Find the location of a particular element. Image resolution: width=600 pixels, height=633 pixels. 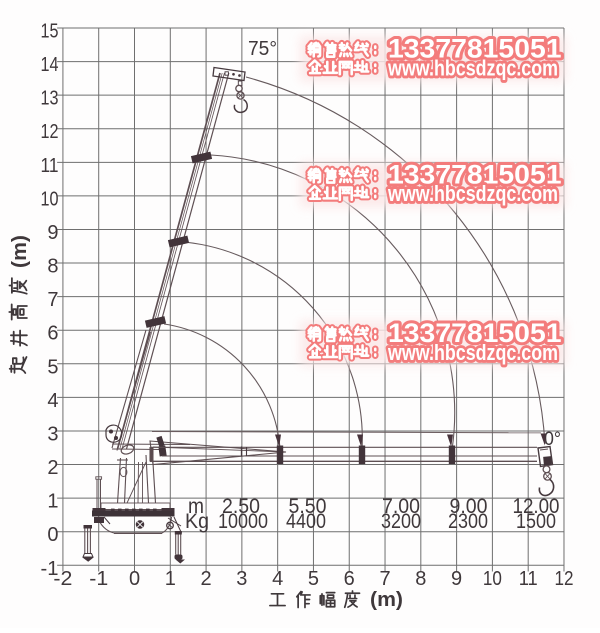

svg-text: -2 is located at coordinates (62, 579).